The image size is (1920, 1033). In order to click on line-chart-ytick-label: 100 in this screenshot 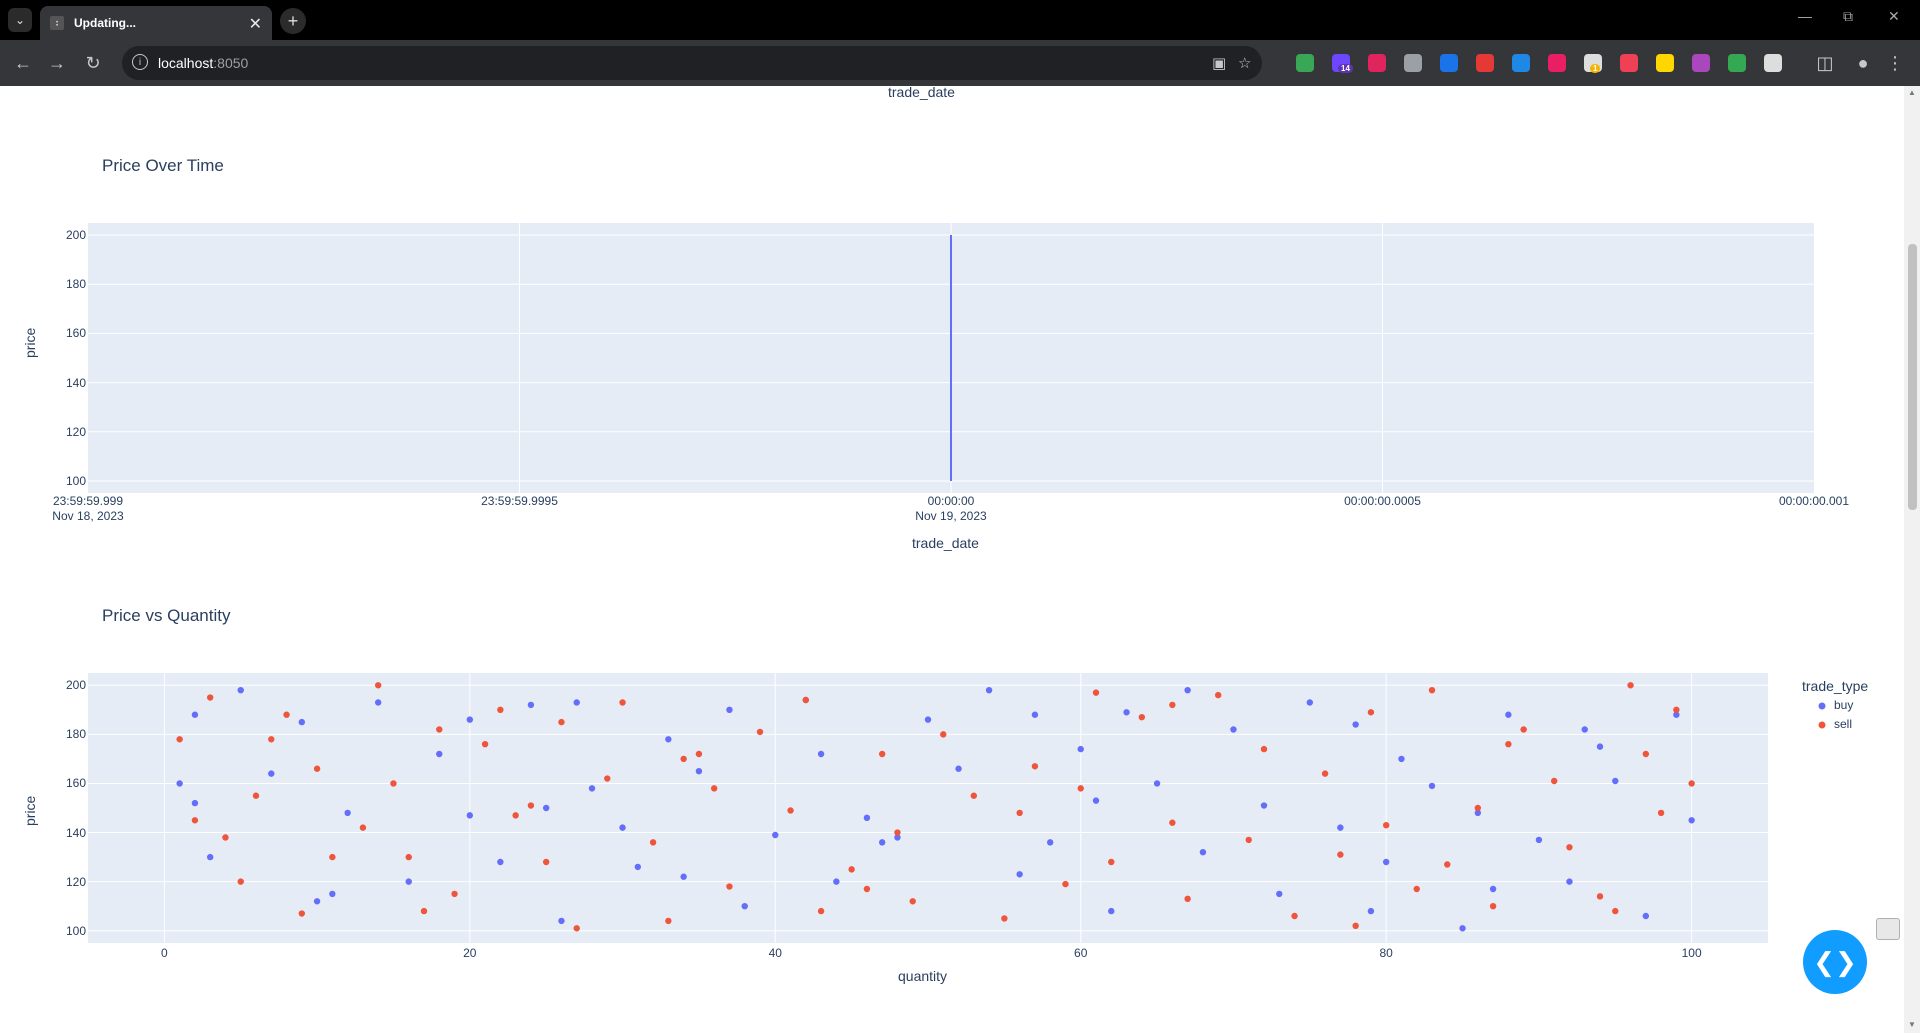, I will do `click(56, 481)`.